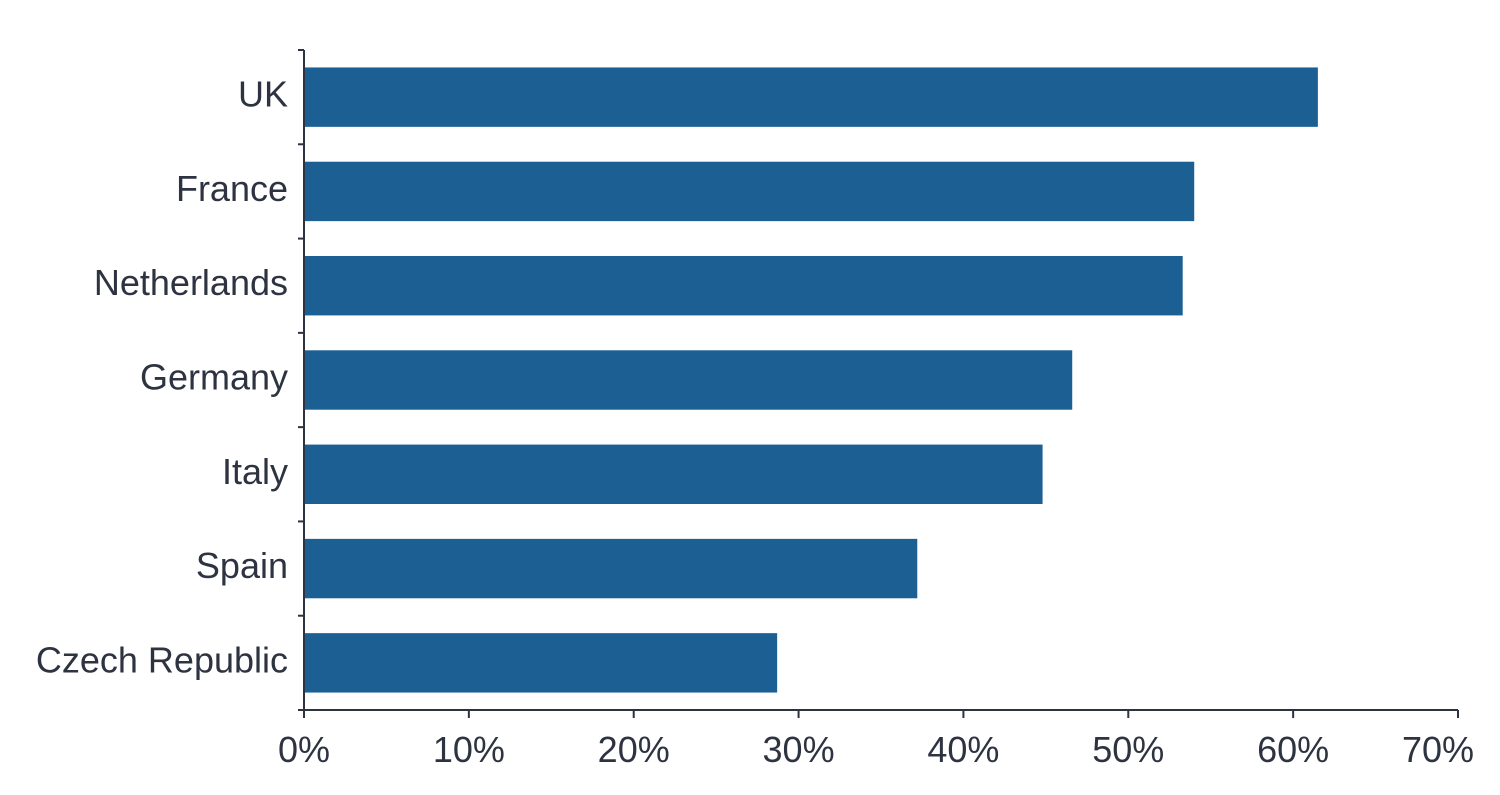  What do you see at coordinates (744, 286) in the screenshot?
I see `bar-netherlands` at bounding box center [744, 286].